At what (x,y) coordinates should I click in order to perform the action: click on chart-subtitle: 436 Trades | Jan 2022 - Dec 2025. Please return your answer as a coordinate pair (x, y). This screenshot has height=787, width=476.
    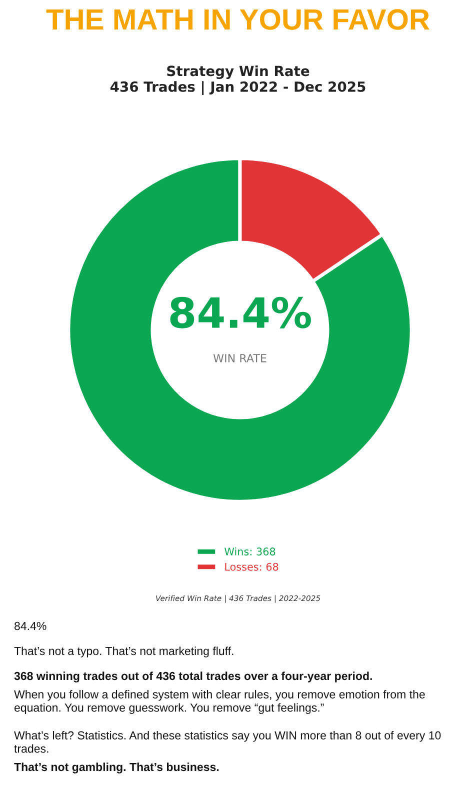
    Looking at the image, I should click on (238, 88).